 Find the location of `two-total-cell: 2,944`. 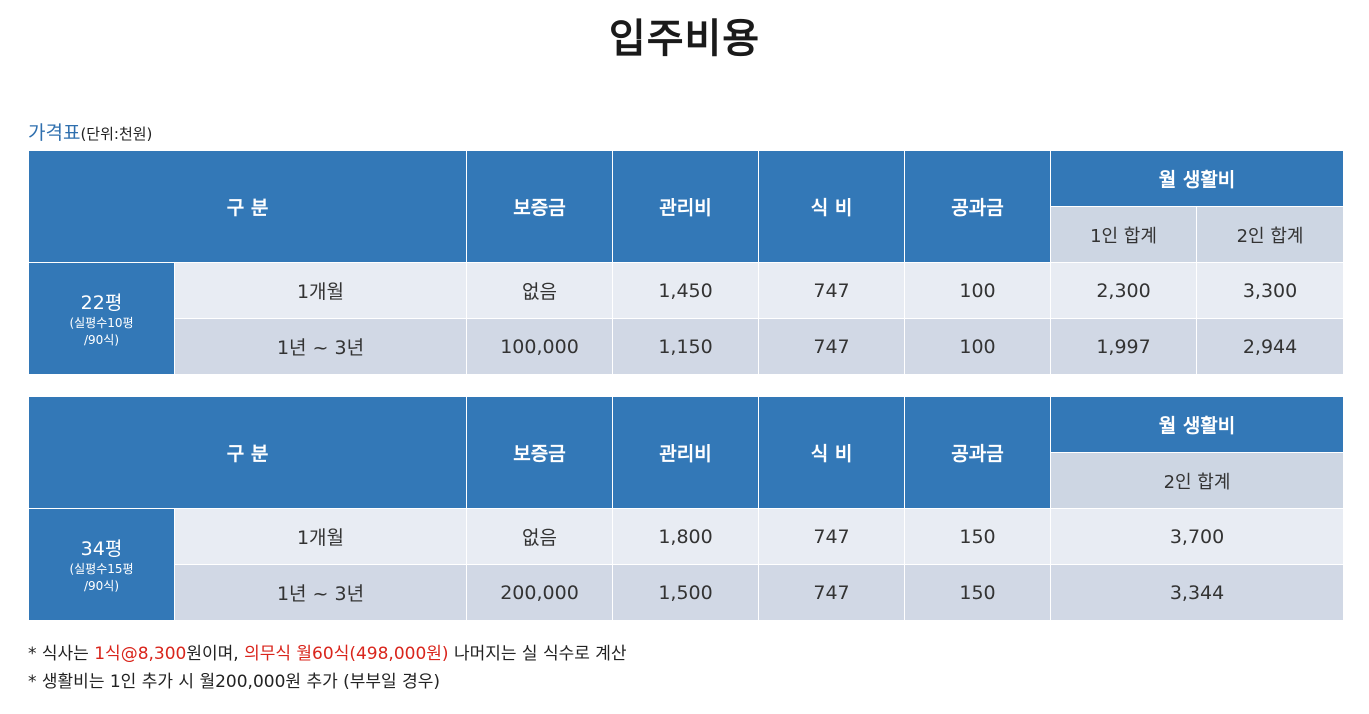

two-total-cell: 2,944 is located at coordinates (1270, 346).